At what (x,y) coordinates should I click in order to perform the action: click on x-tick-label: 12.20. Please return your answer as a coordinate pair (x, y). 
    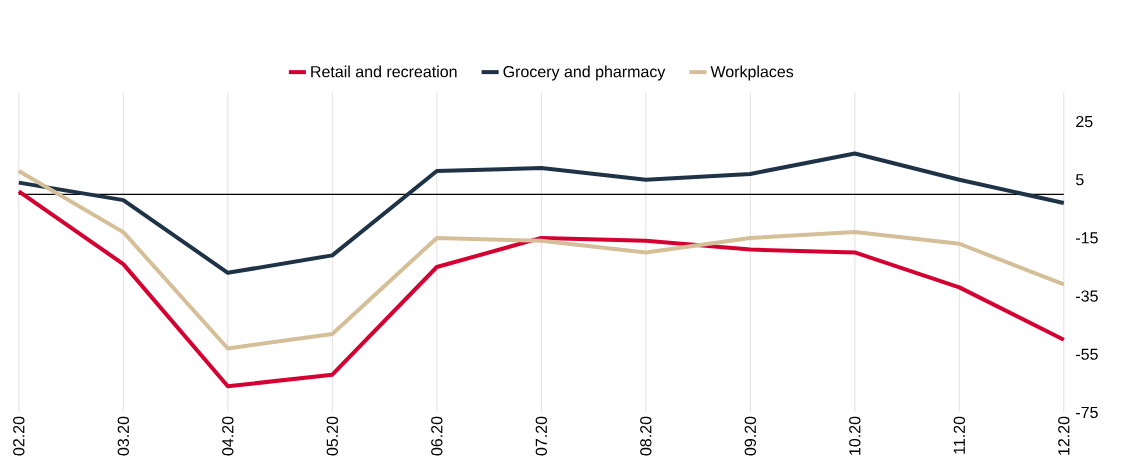
    Looking at the image, I should click on (1064, 435).